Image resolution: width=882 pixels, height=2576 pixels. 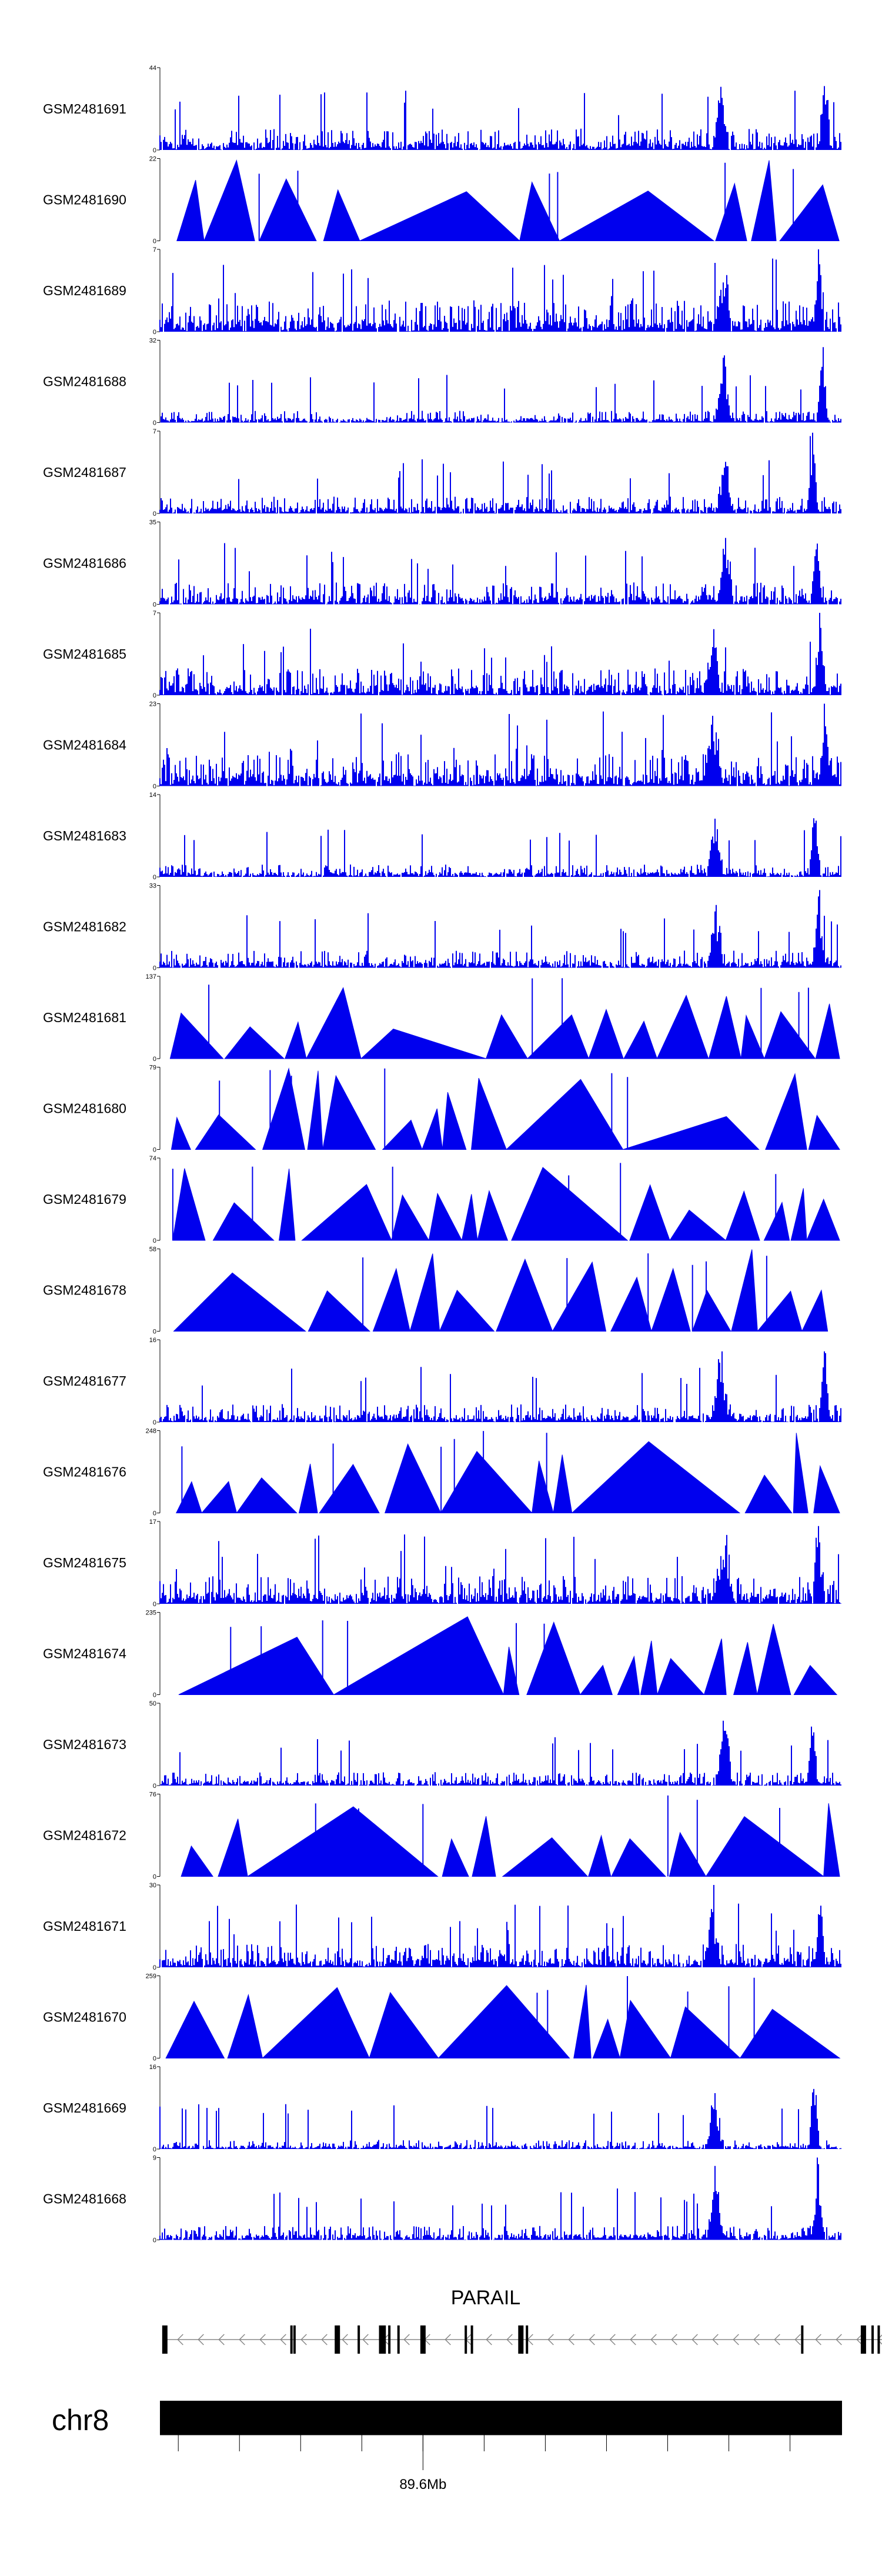 What do you see at coordinates (84, 2199) in the screenshot?
I see `track-label: GSM2481668` at bounding box center [84, 2199].